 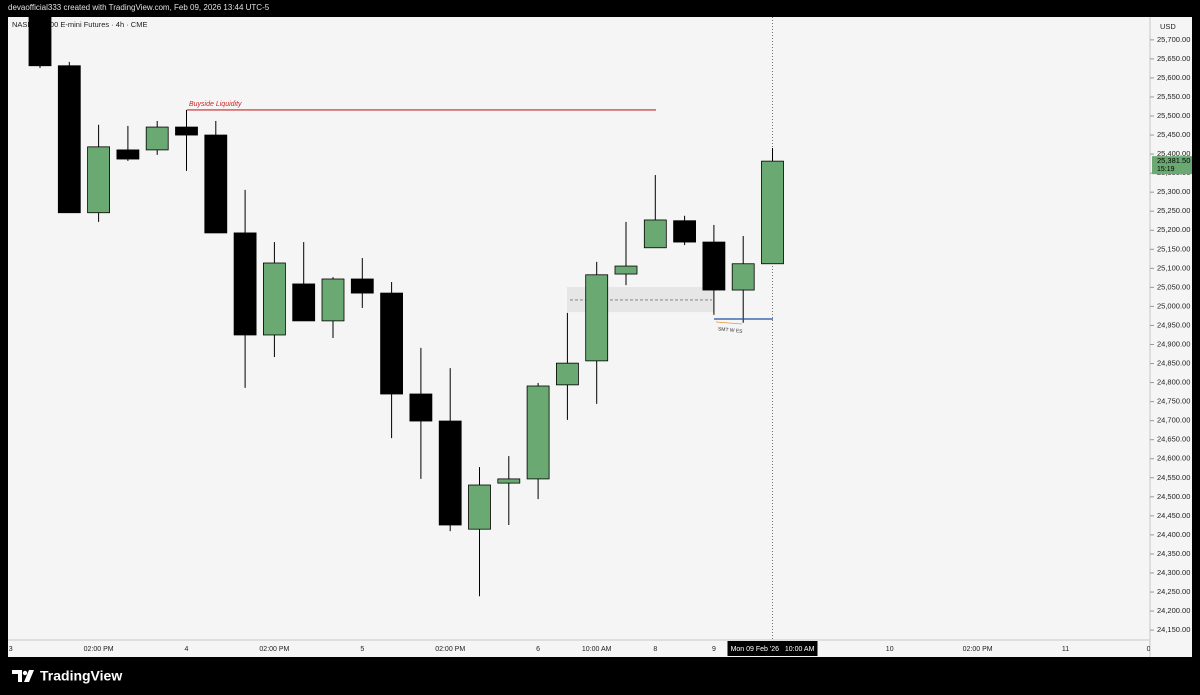 What do you see at coordinates (1173, 401) in the screenshot?
I see `y-tick-label: 24,750.00` at bounding box center [1173, 401].